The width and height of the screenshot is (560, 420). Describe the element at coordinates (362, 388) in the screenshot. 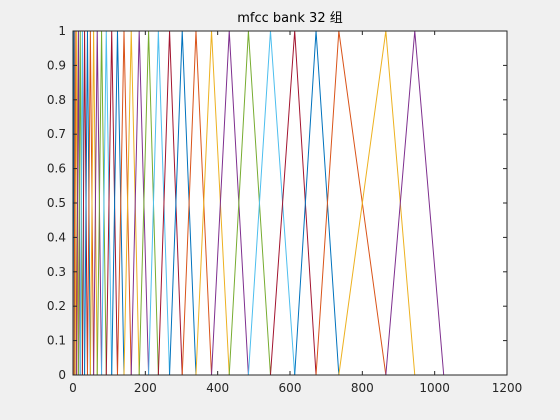

I see `x-tick-label: 800` at that location.